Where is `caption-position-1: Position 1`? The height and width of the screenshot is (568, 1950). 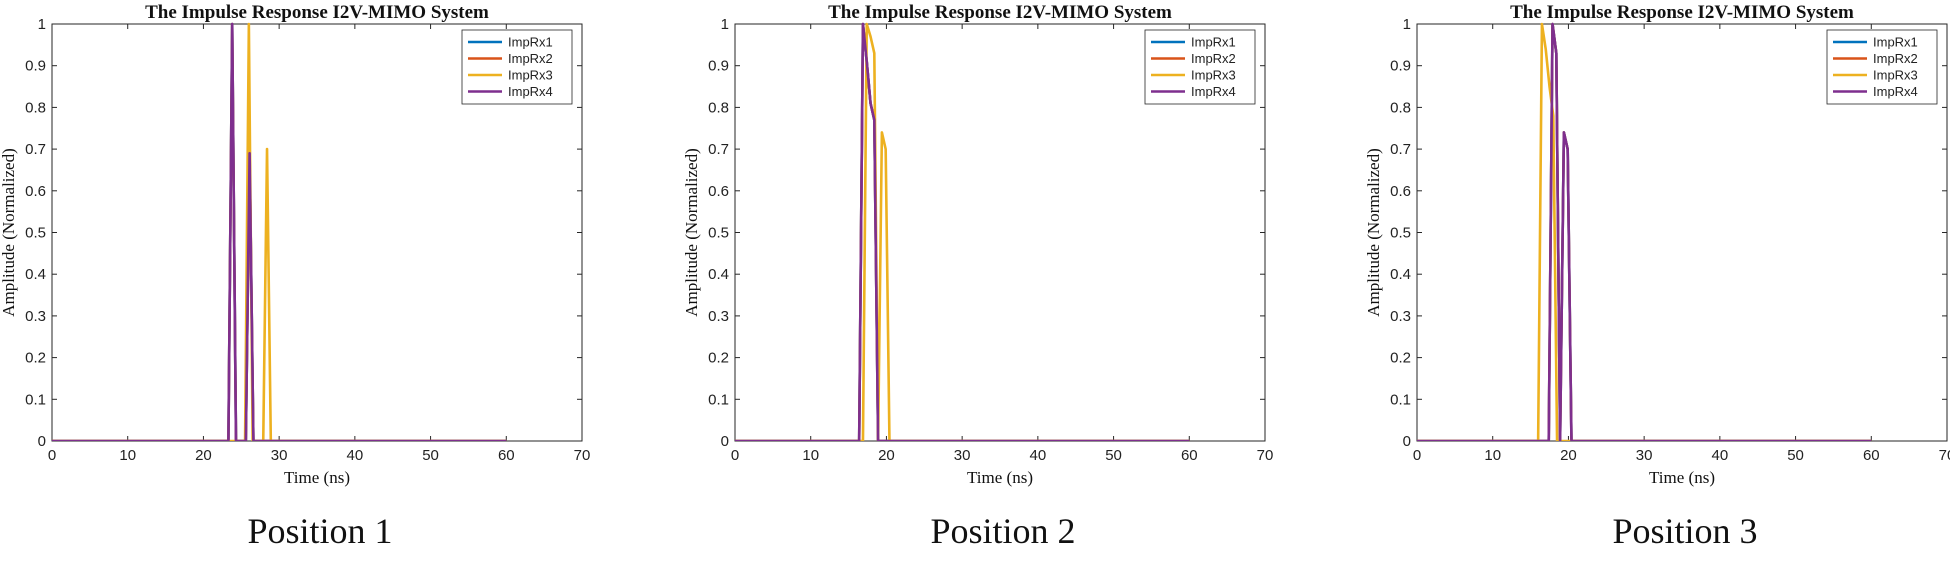 caption-position-1: Position 1 is located at coordinates (320, 531).